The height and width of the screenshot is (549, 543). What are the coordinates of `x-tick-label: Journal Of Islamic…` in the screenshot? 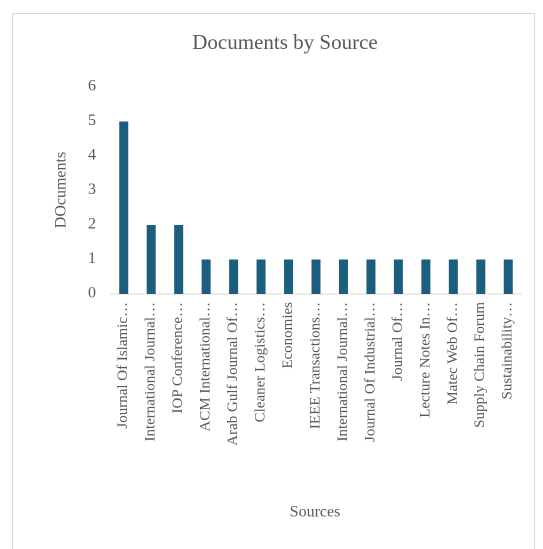 It's located at (123, 365).